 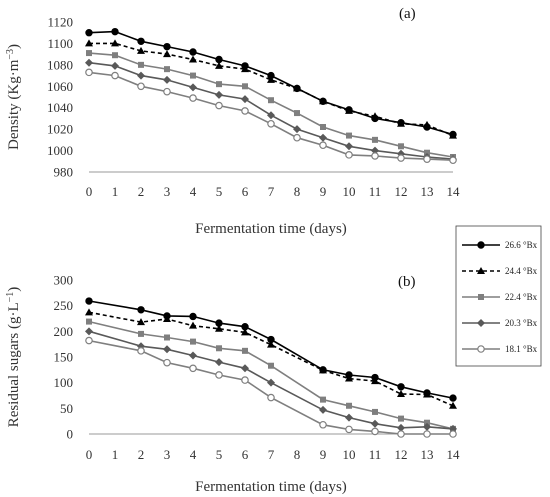 I want to click on panel-label: (b), so click(x=407, y=282).